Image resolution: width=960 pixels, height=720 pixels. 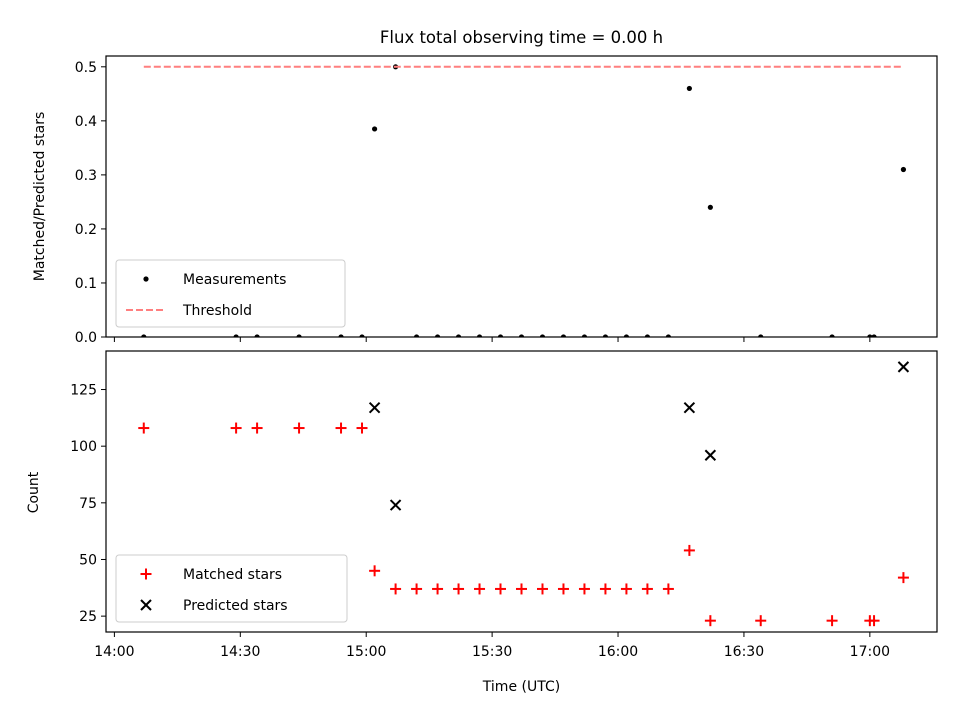 I want to click on y-tick-label: 50, so click(x=88, y=560).